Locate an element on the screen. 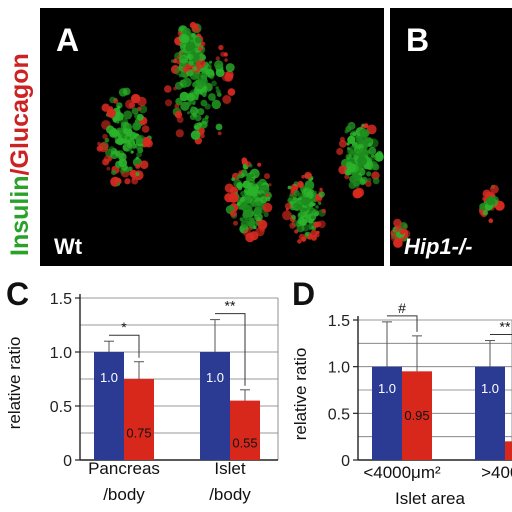  stain-label-text: Insulin/Glucagon is located at coordinates (20, 154).